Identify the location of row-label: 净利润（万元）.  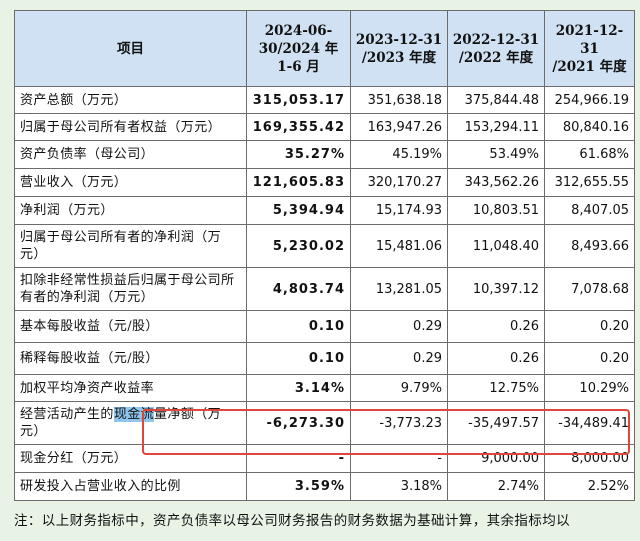
(130, 210).